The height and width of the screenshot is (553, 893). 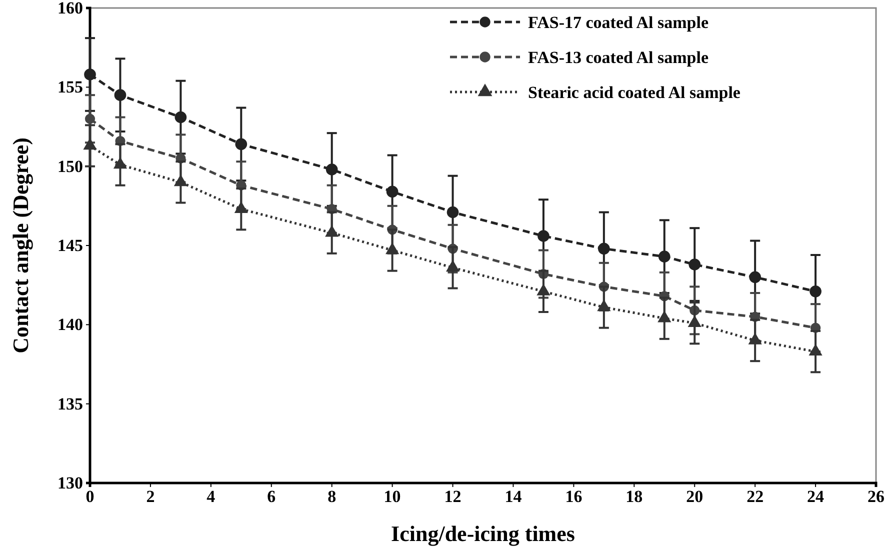 What do you see at coordinates (755, 496) in the screenshot?
I see `x-tick-label: 22` at bounding box center [755, 496].